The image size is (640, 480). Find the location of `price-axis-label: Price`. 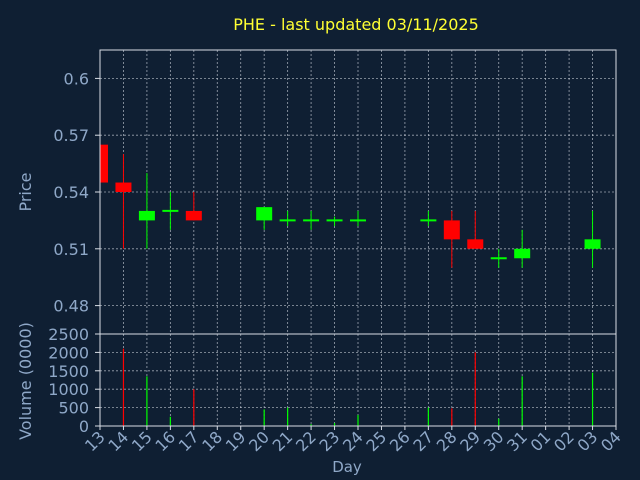

price-axis-label: Price is located at coordinates (25, 191).